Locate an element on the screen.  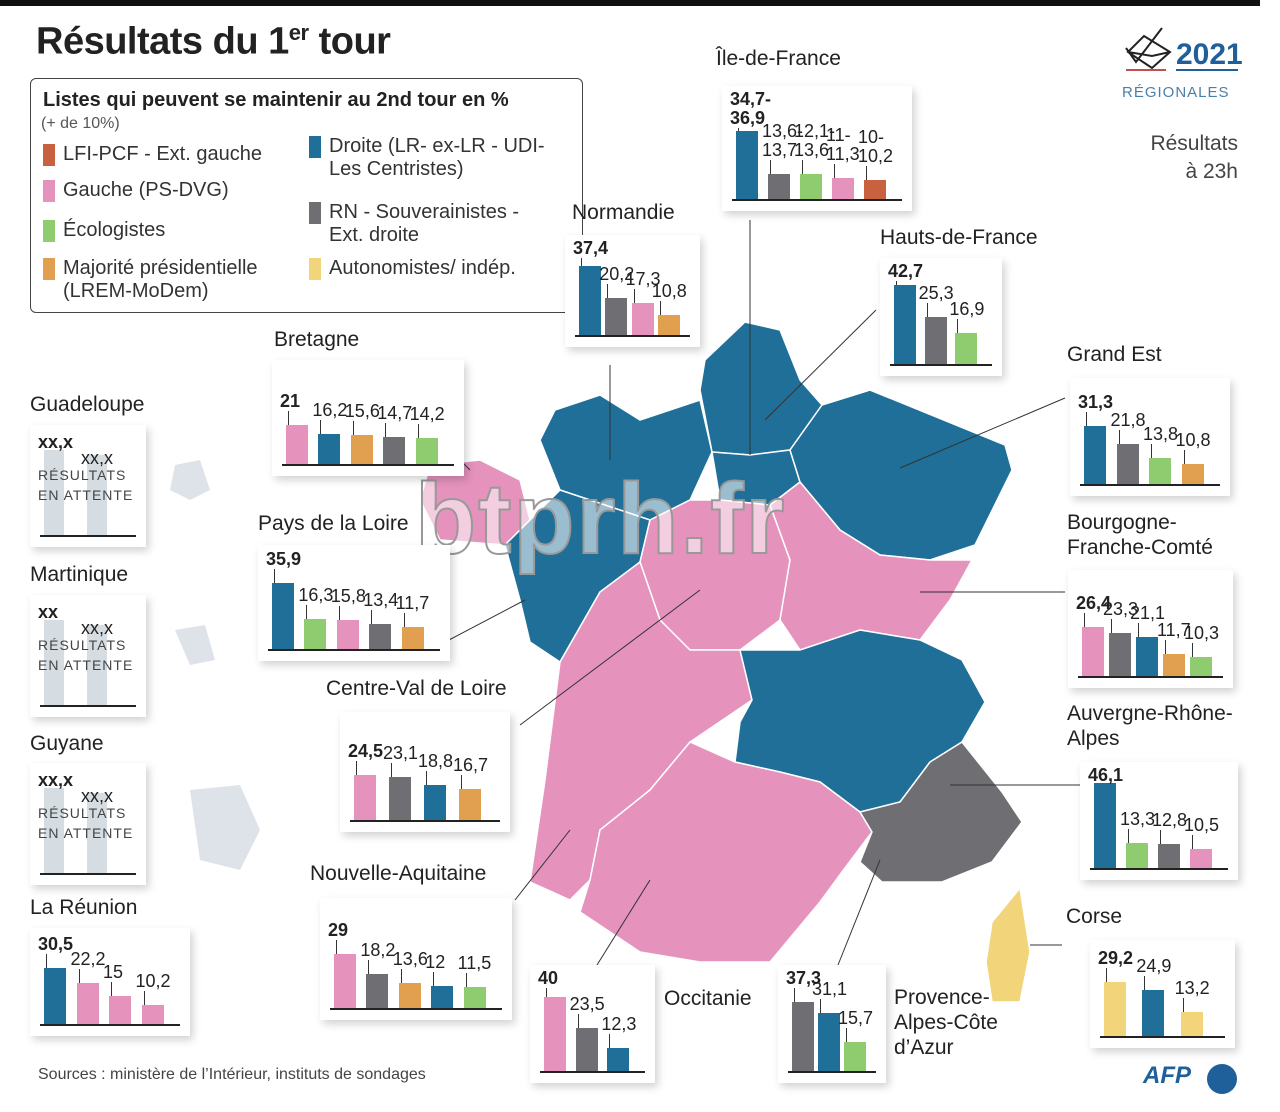
value-label: 12 is located at coordinates (435, 961).